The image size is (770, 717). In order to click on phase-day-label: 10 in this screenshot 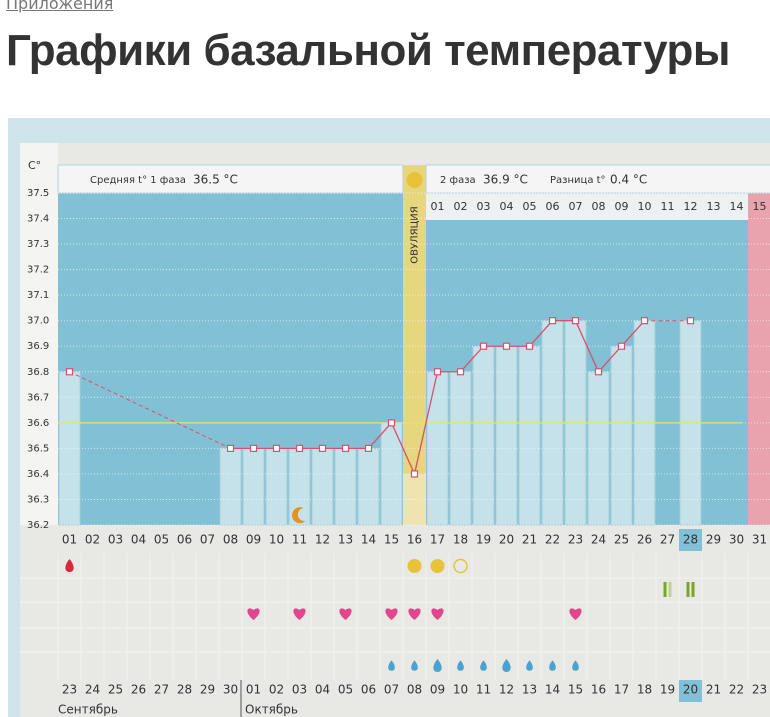, I will do `click(645, 206)`.